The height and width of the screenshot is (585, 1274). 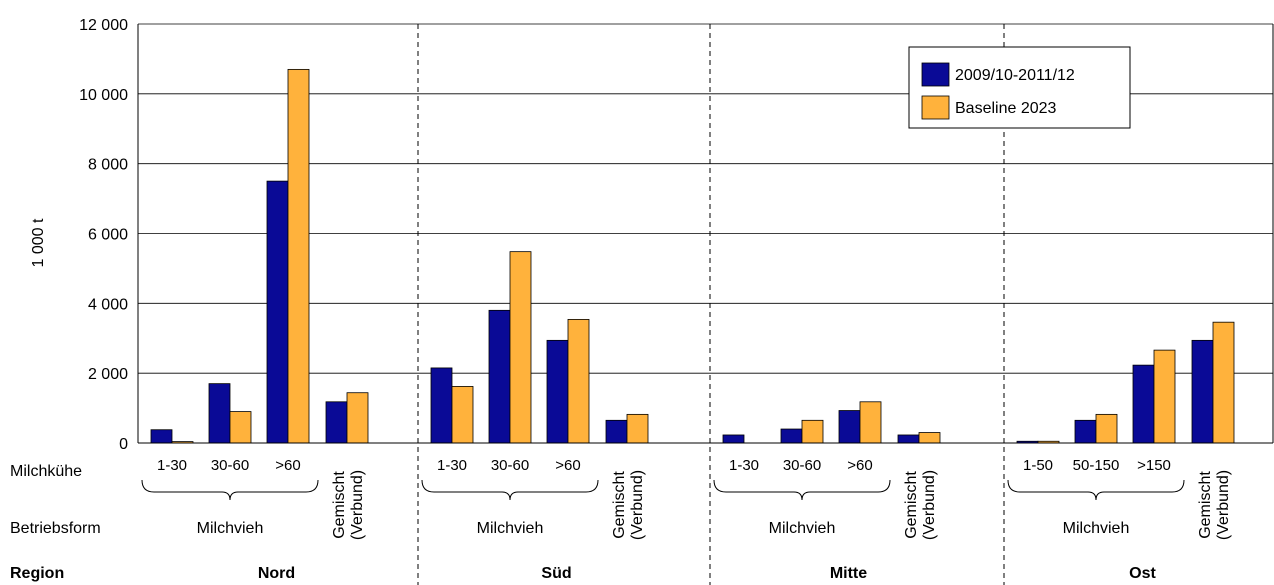 What do you see at coordinates (38, 242) in the screenshot?
I see `y-axis-label: 1 000 t` at bounding box center [38, 242].